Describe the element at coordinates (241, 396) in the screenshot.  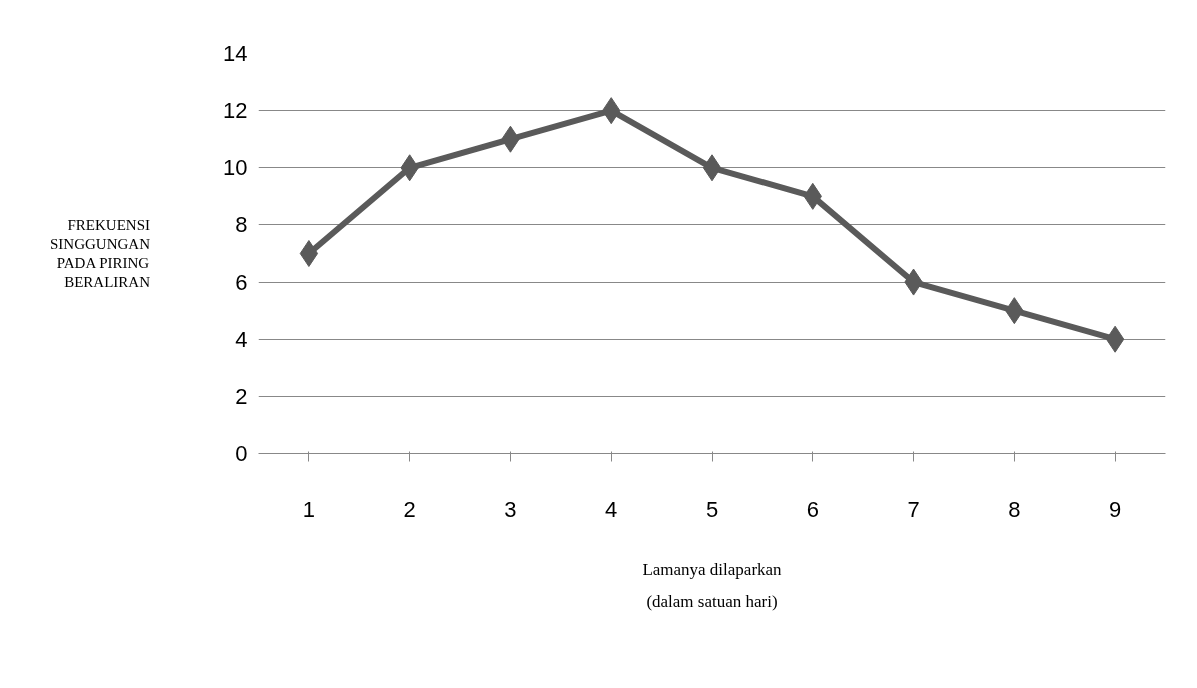
I see `y-tick-label: 2` at that location.